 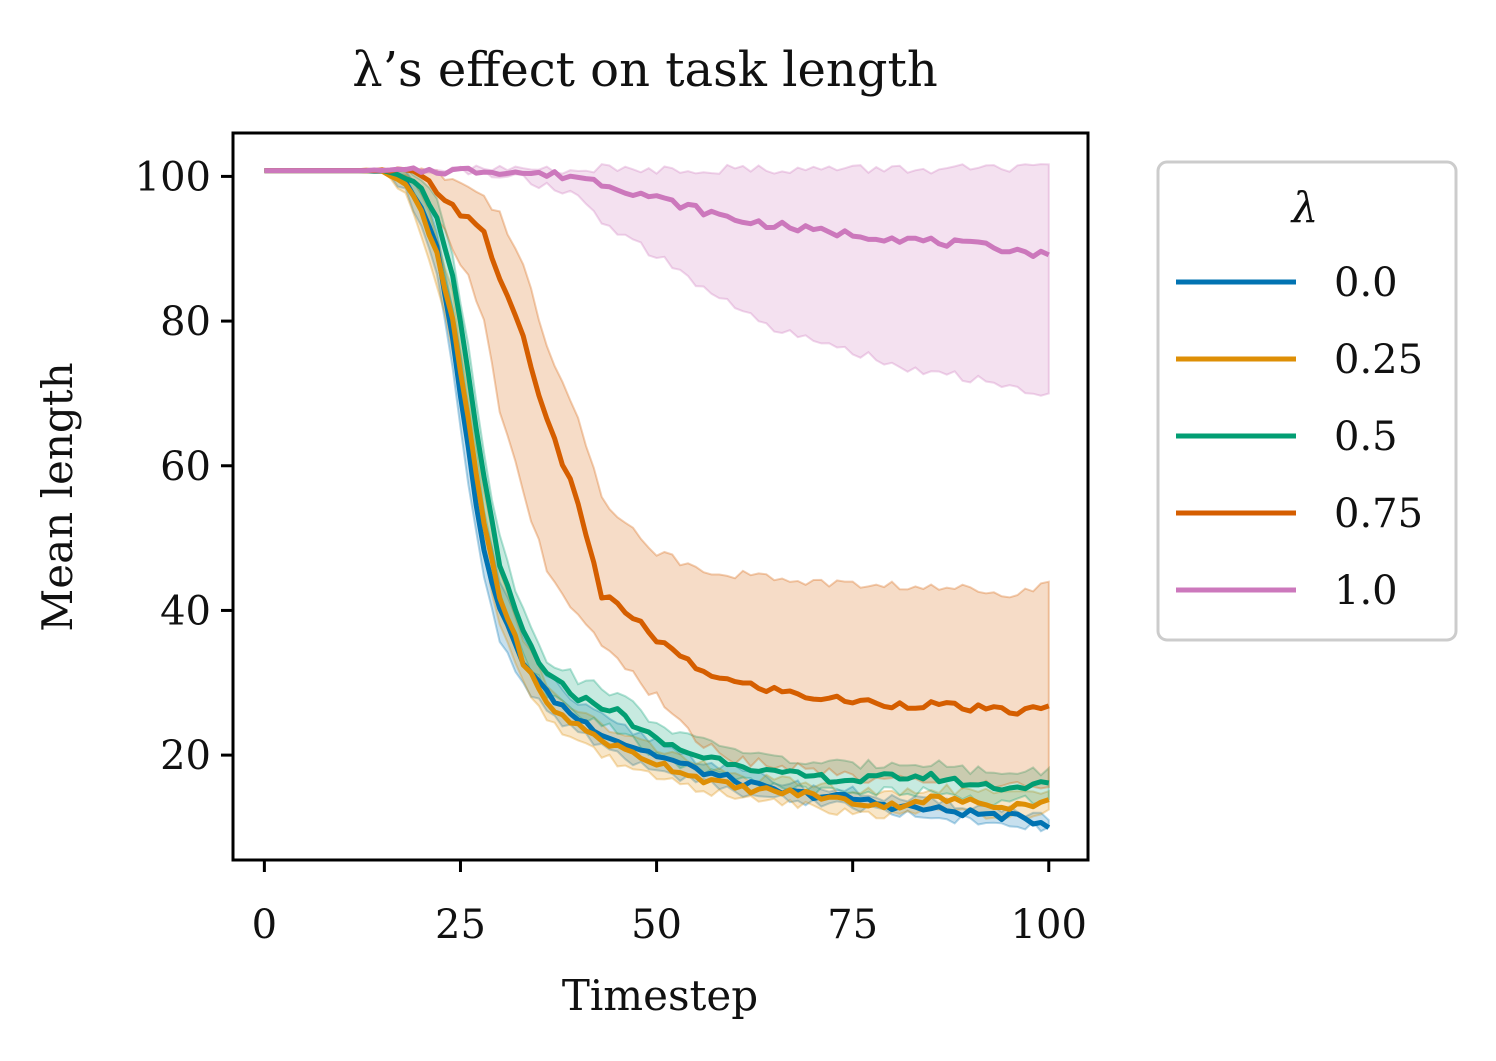 I want to click on x-tick-label: 0, so click(x=264, y=925).